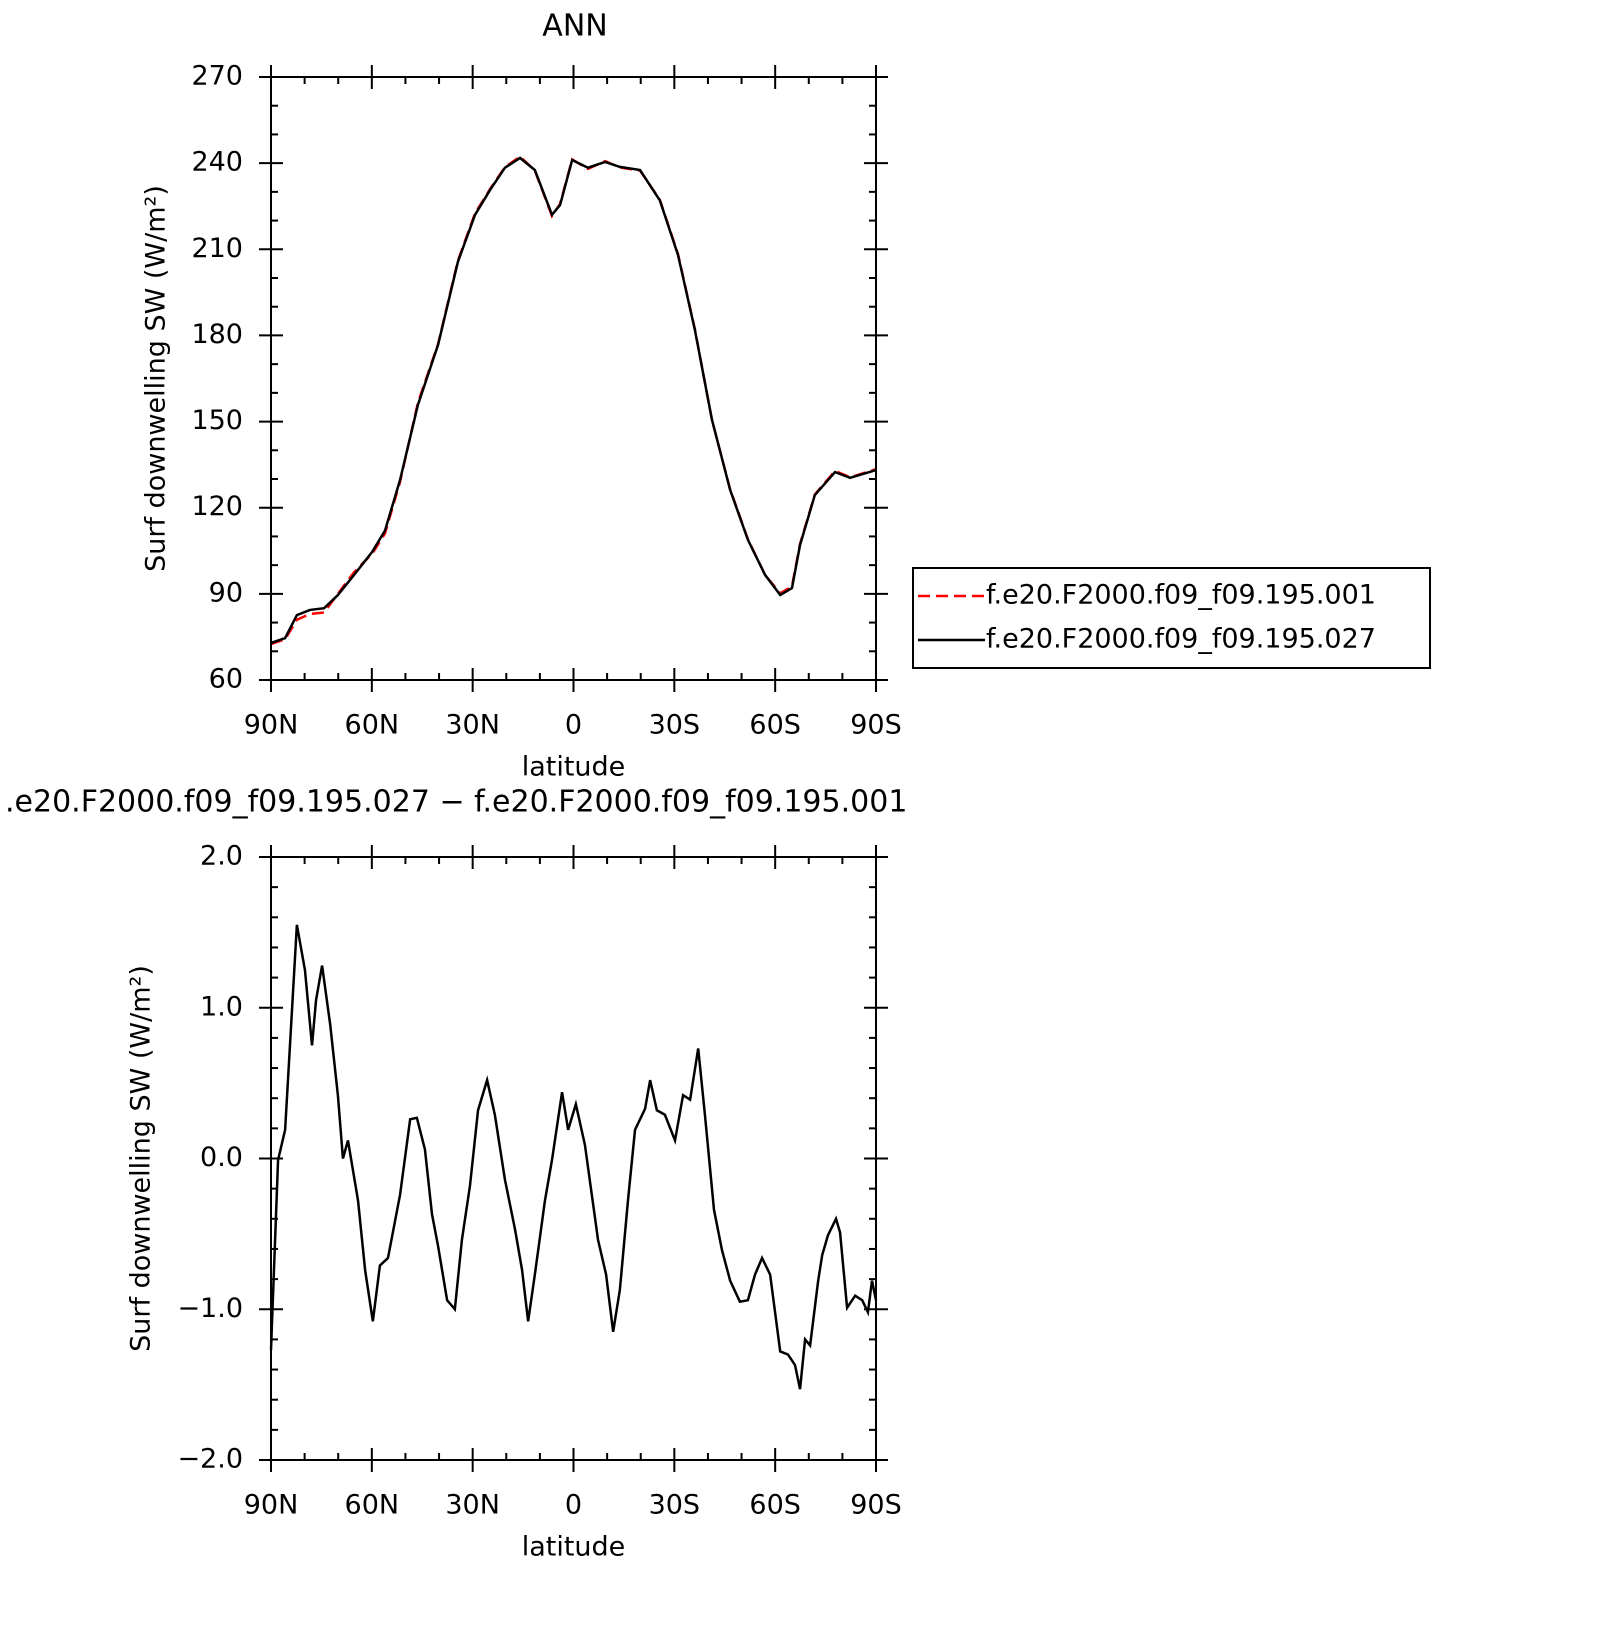 The height and width of the screenshot is (1635, 1599). I want to click on y-tick-label: 120, so click(217, 506).